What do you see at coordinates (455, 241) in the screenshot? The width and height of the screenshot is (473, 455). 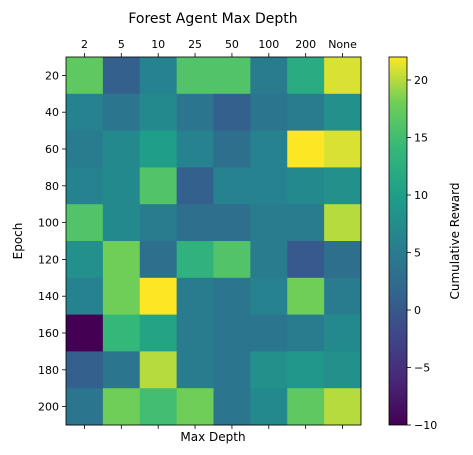 I see `colorbar-label: Cumulative Reward` at bounding box center [455, 241].